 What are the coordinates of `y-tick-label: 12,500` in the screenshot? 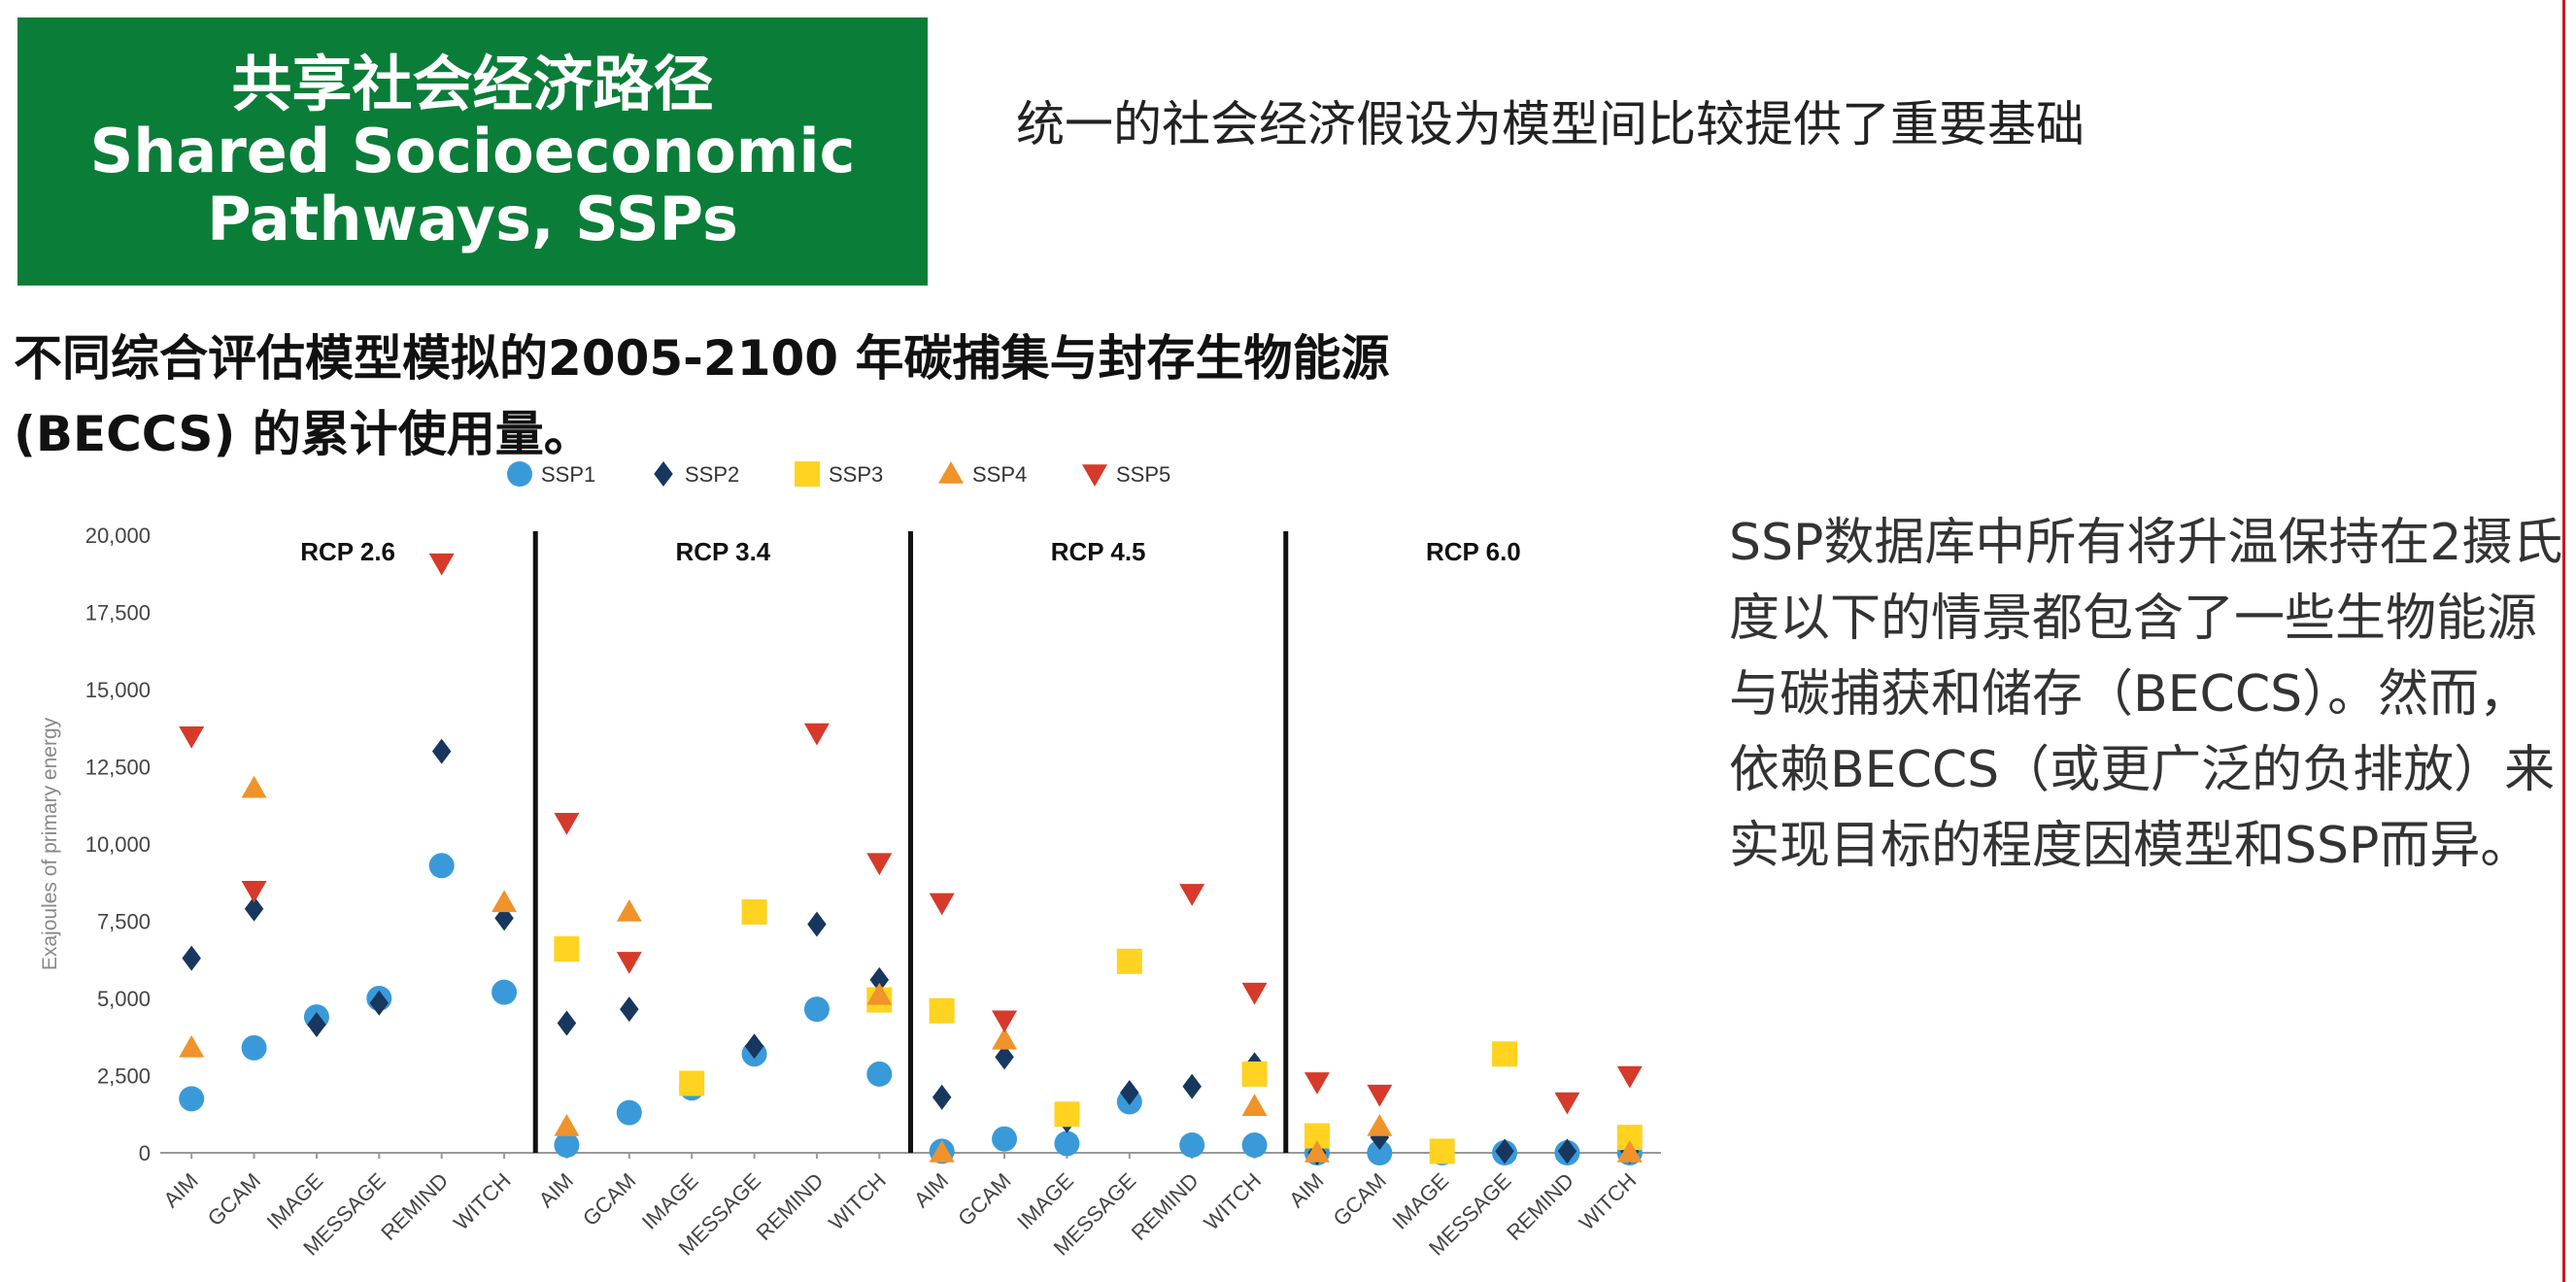 It's located at (118, 768).